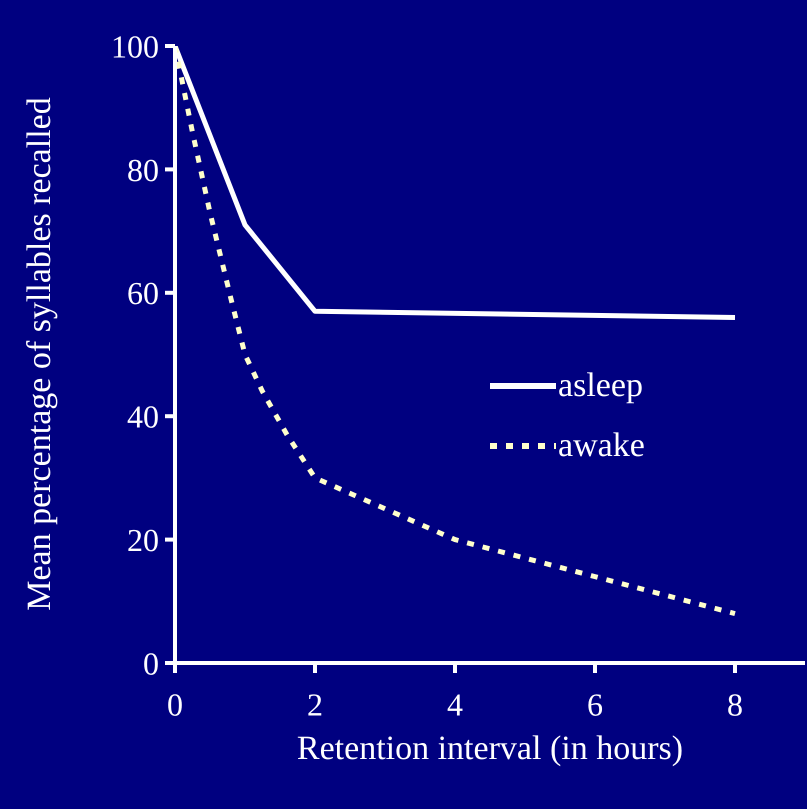  What do you see at coordinates (143, 416) in the screenshot?
I see `y-tick-label: 40` at bounding box center [143, 416].